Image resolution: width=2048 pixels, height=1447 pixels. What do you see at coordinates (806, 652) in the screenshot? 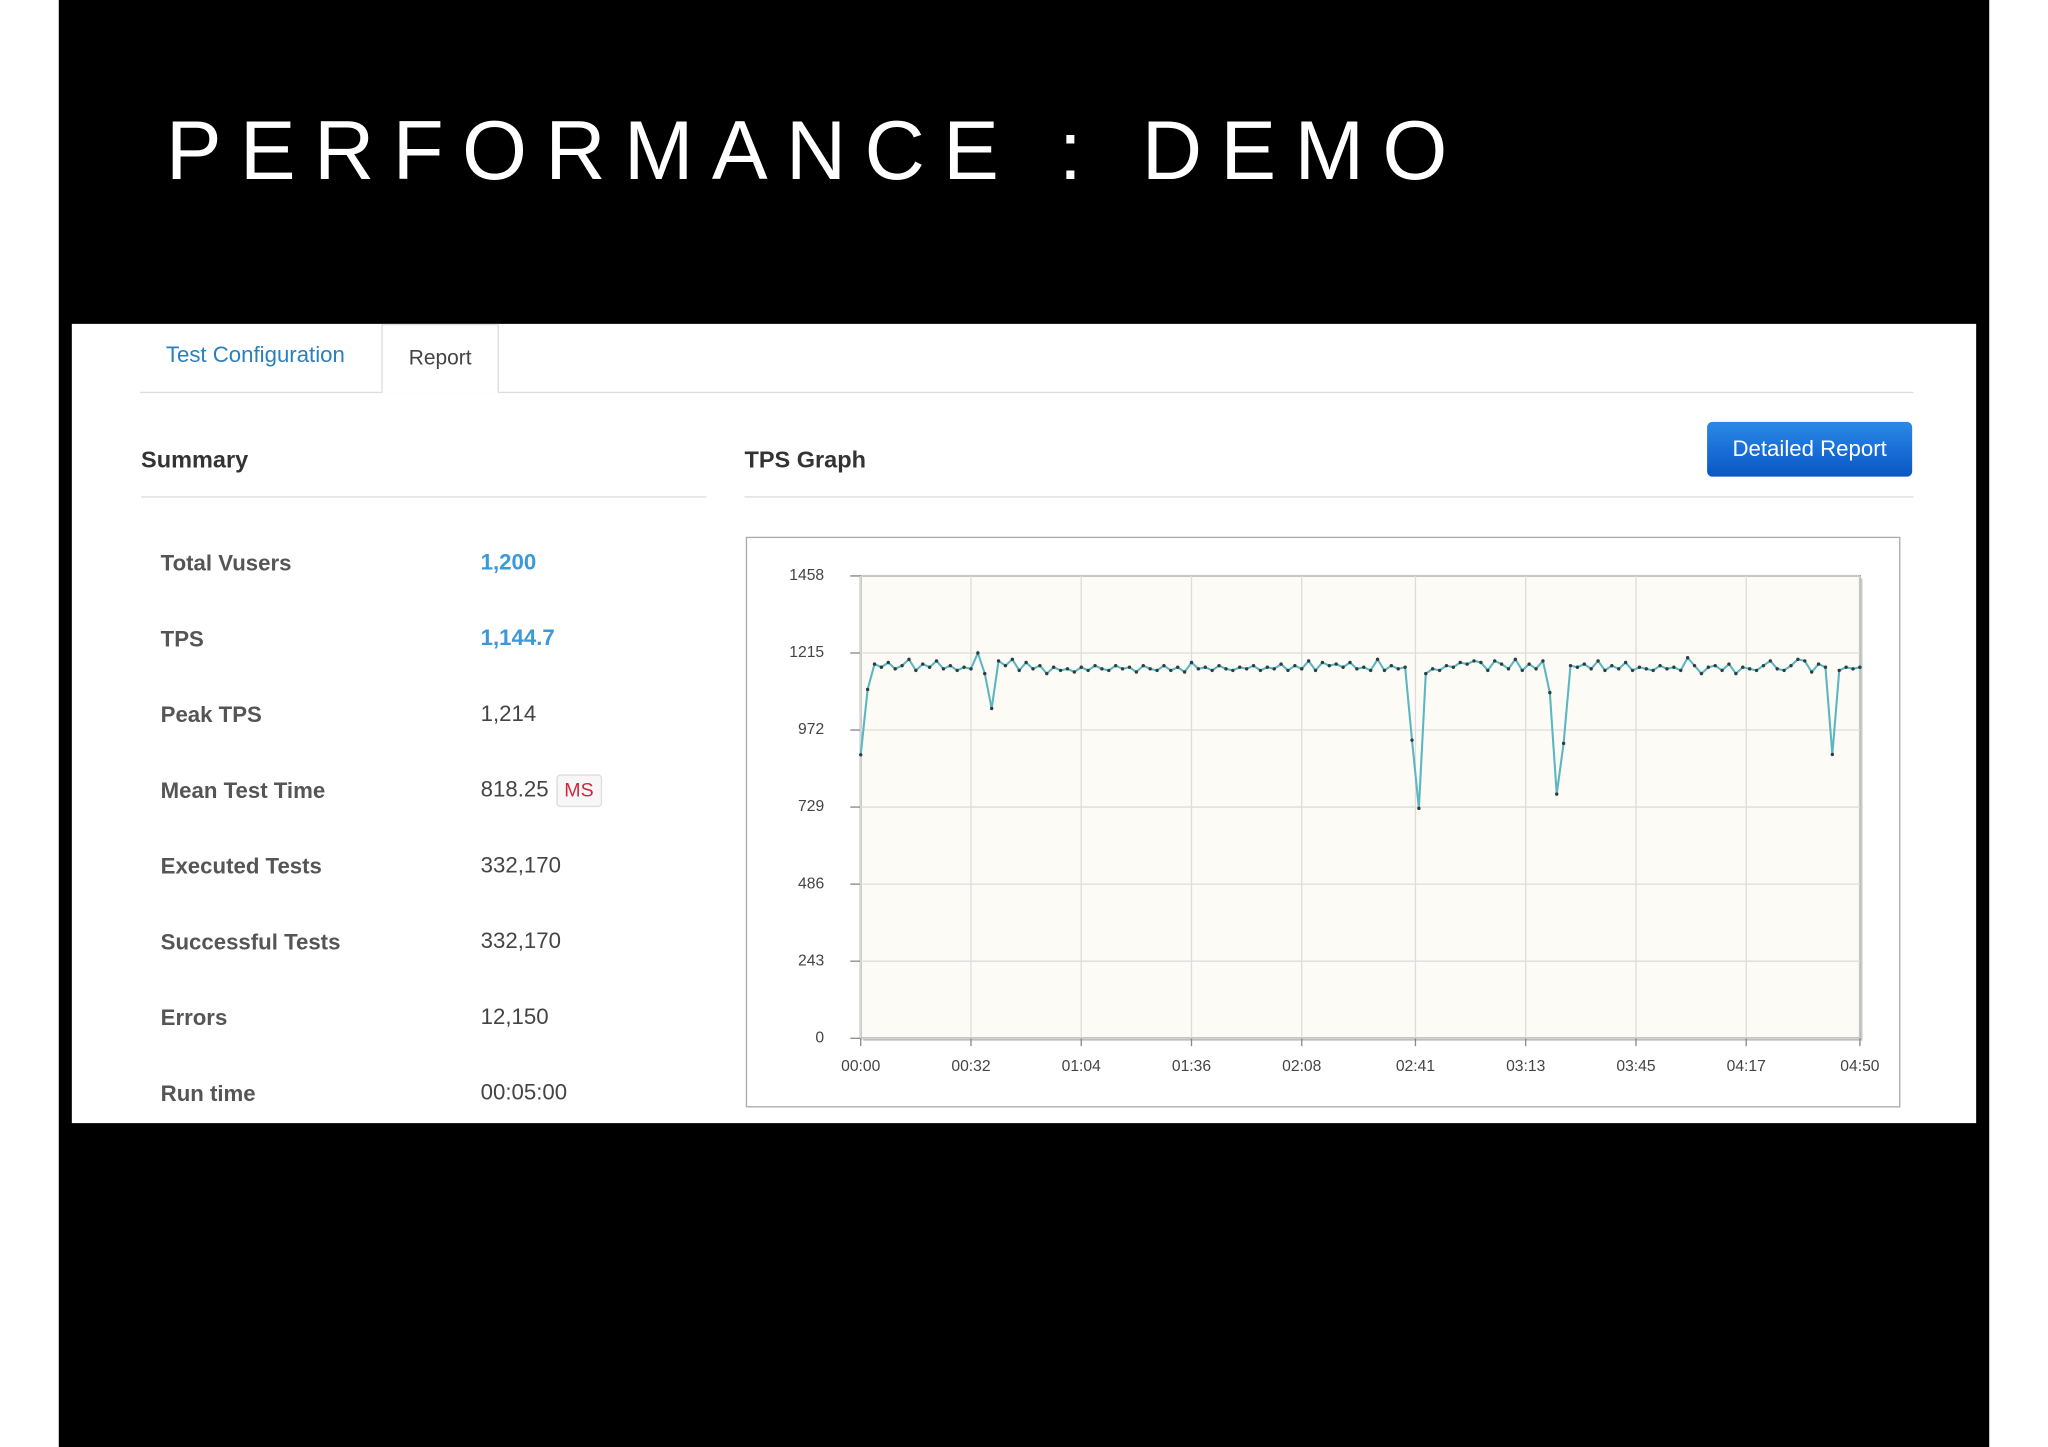
I see `y-tick-label: 1215` at bounding box center [806, 652].